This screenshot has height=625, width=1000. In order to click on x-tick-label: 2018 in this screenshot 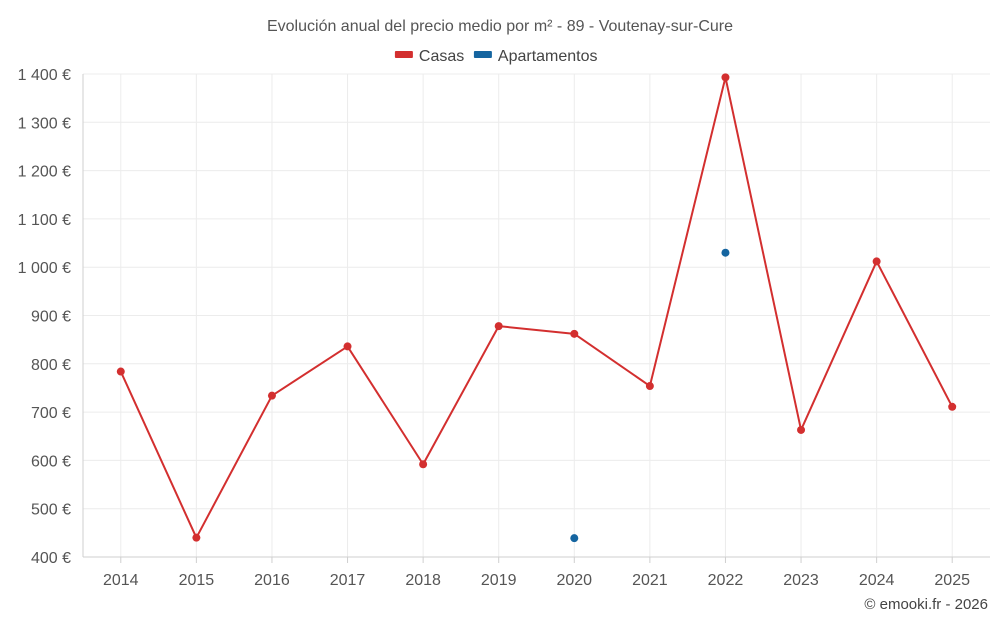, I will do `click(423, 580)`.